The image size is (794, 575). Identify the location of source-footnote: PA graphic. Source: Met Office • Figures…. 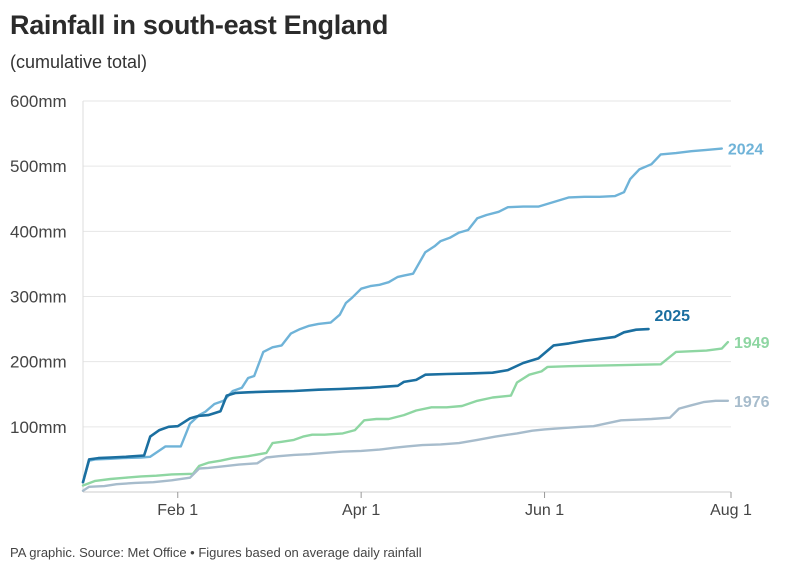
(216, 552).